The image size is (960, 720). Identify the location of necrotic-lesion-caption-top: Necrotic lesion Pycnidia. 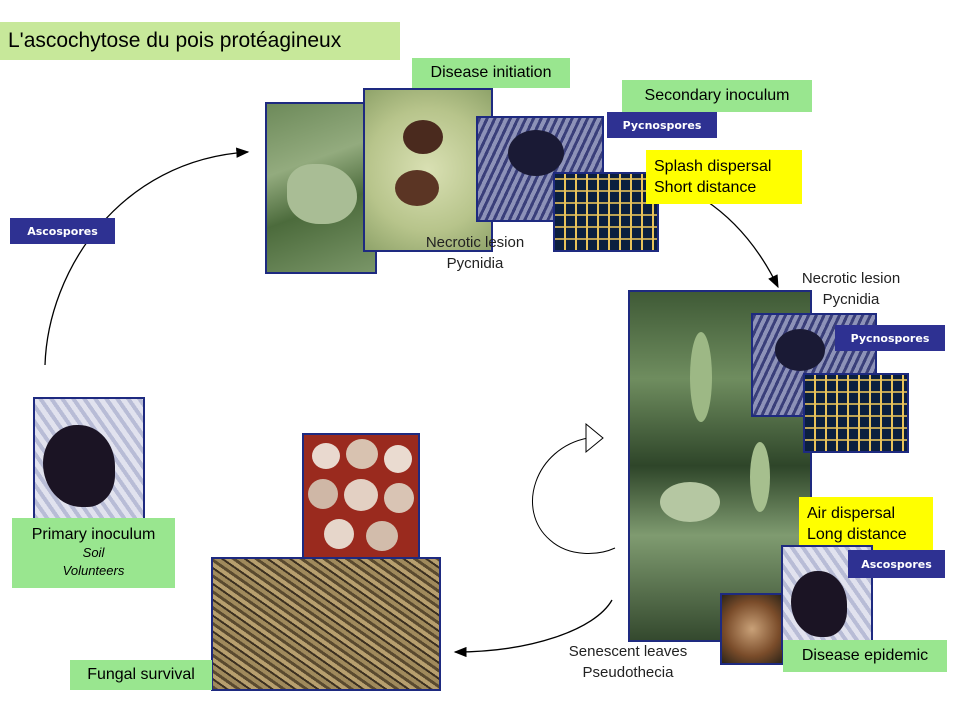
(475, 253).